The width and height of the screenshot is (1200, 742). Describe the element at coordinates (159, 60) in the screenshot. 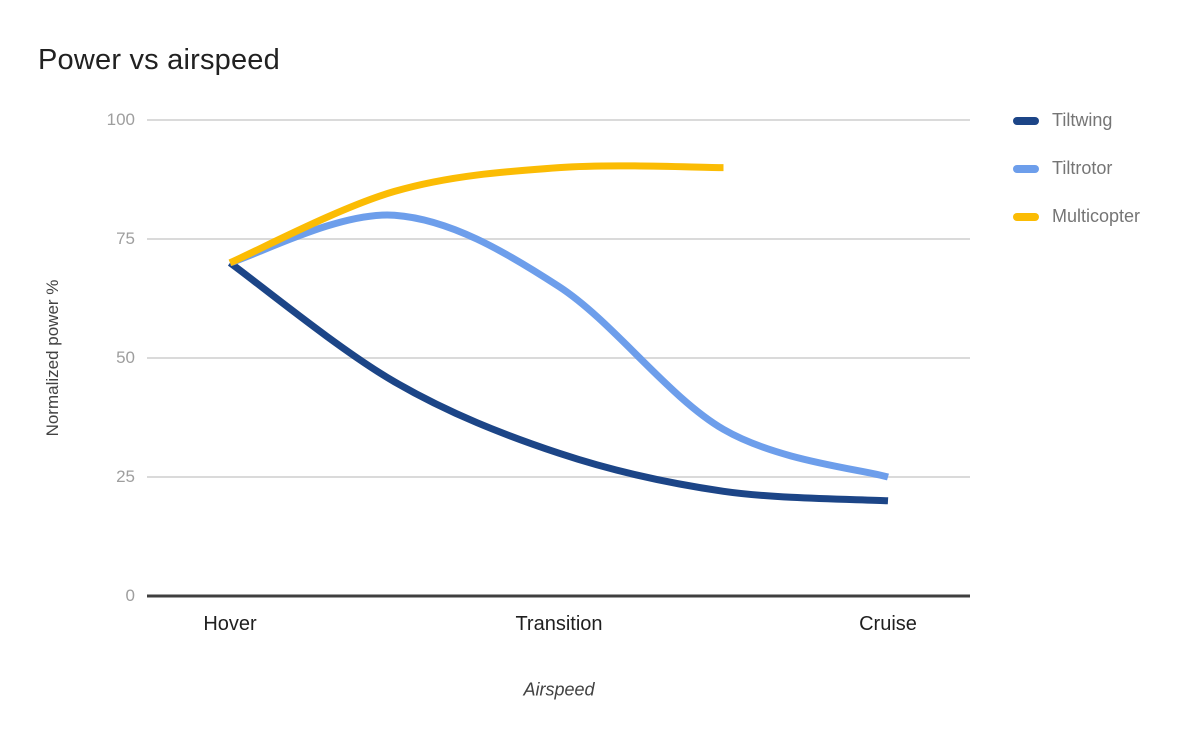

I see `chart-title: Power vs airspeed` at that location.